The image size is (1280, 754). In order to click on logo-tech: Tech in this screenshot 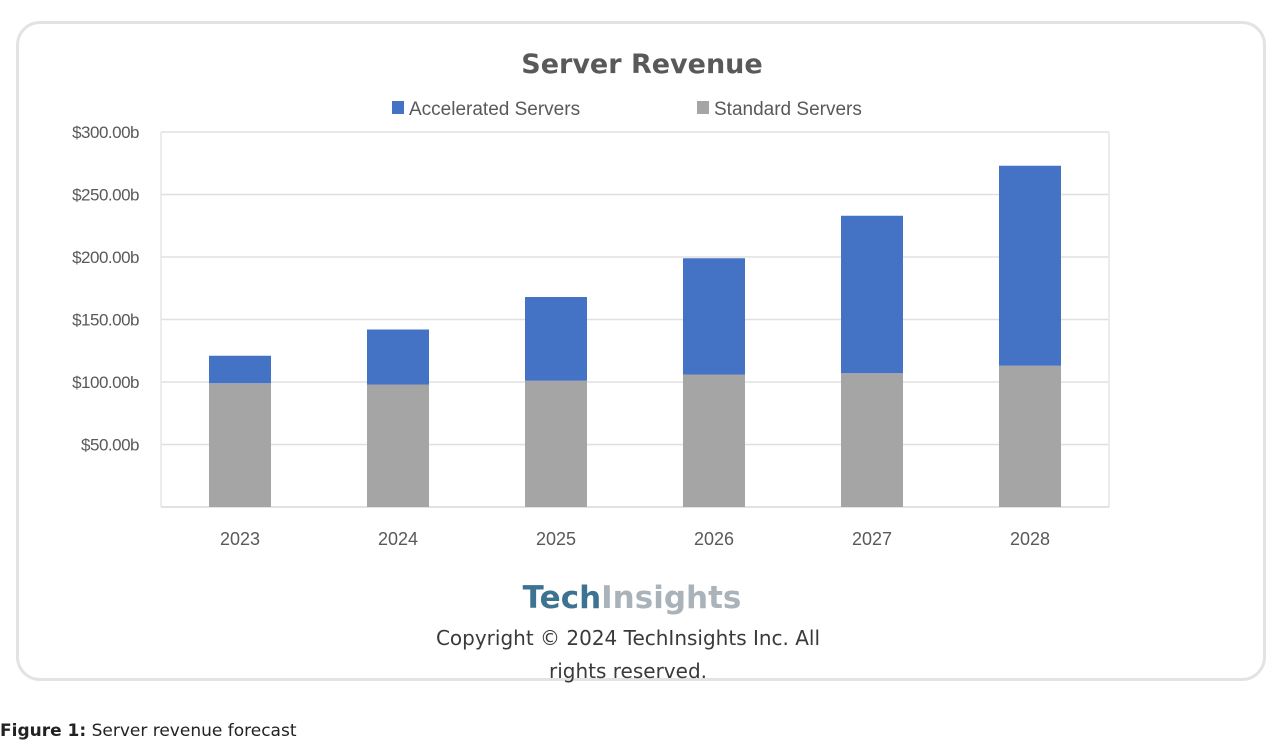, I will do `click(562, 598)`.